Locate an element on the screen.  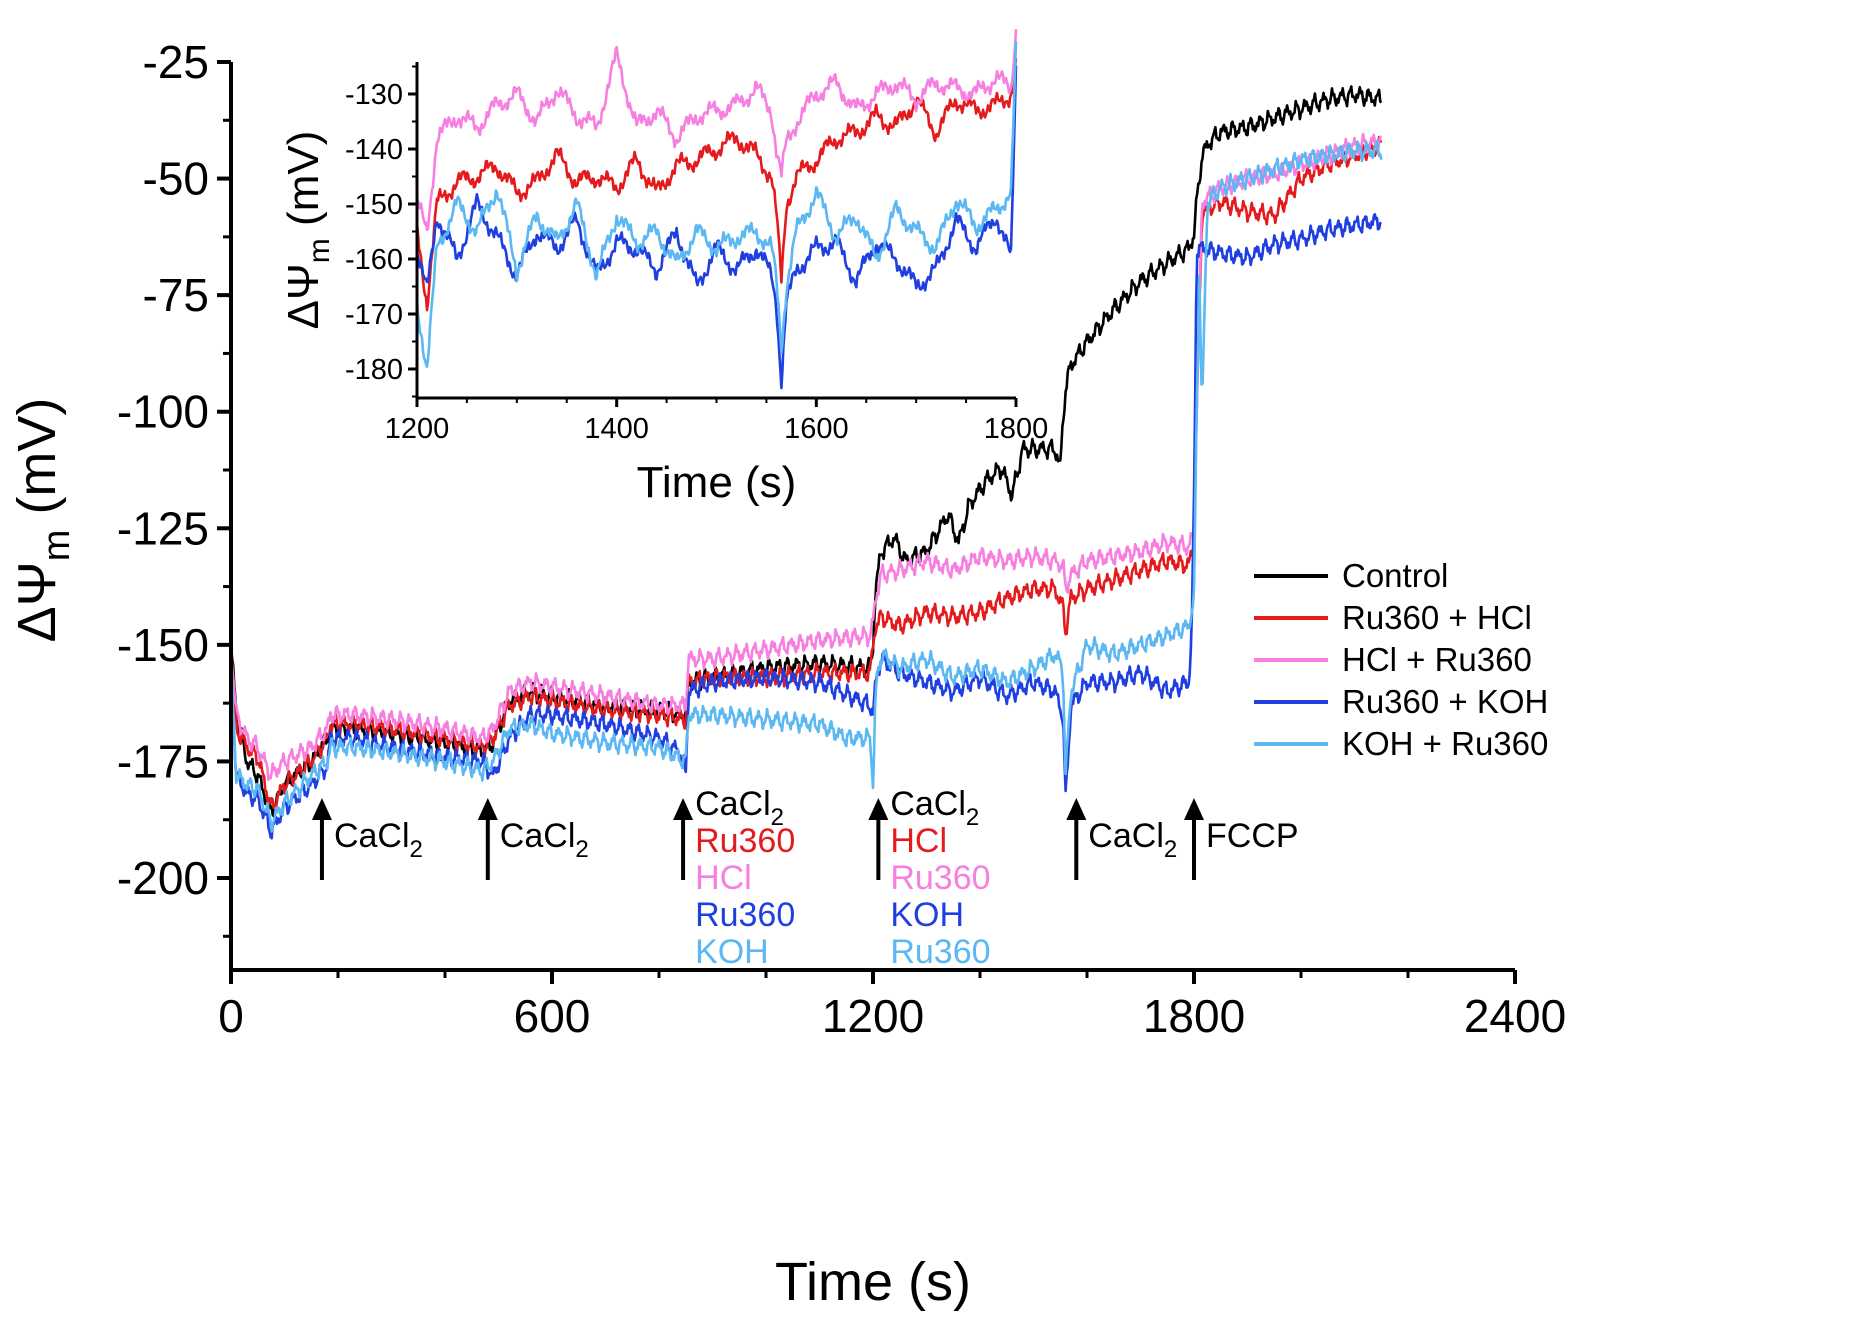
annotation-label: FCCP is located at coordinates (1252, 836).